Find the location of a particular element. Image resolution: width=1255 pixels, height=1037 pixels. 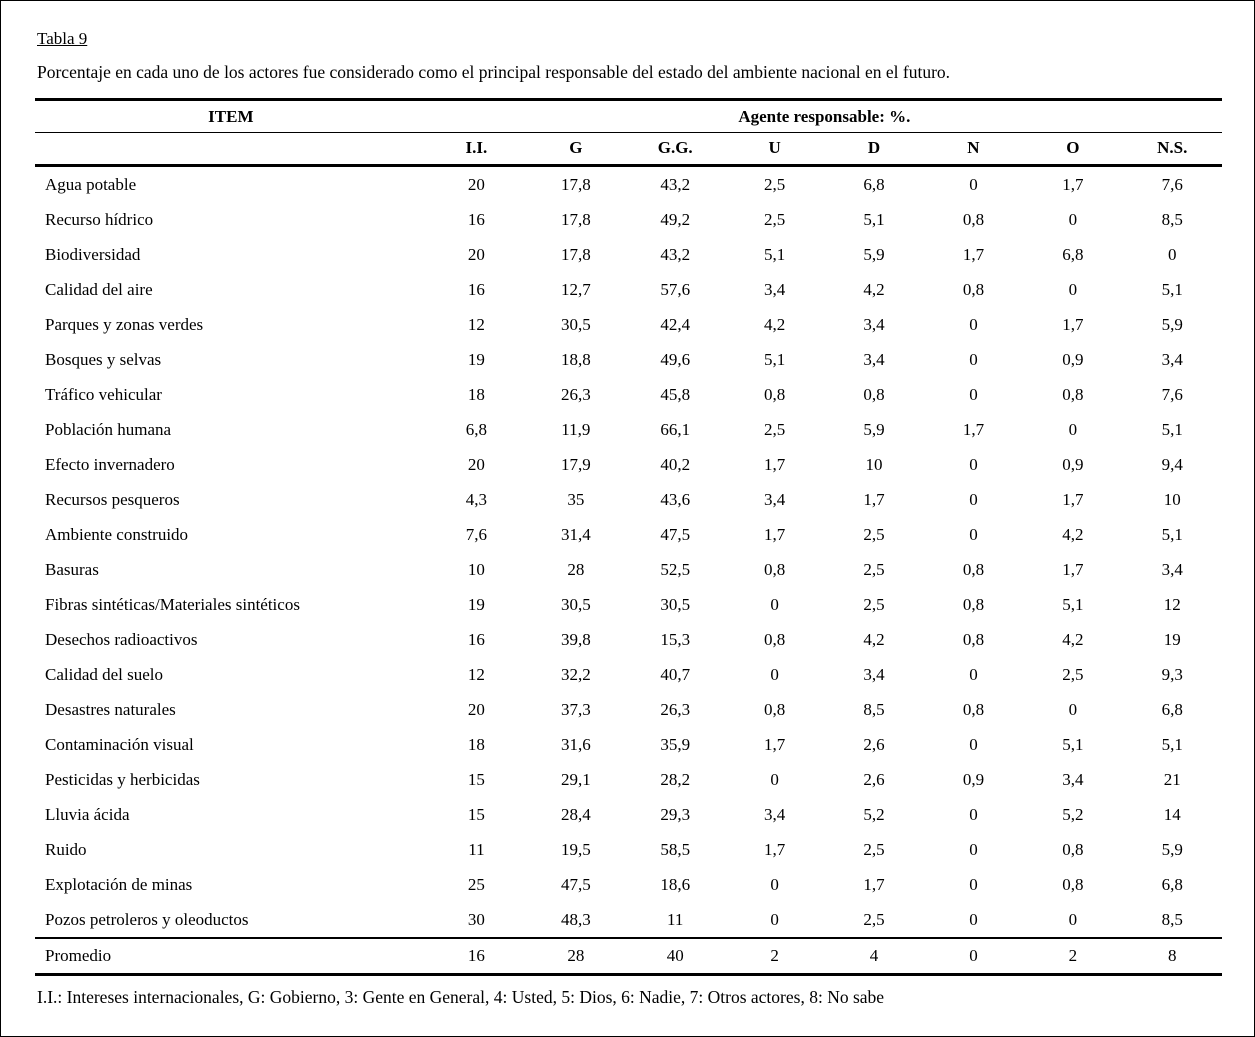

value-cell: 11 is located at coordinates (476, 849).